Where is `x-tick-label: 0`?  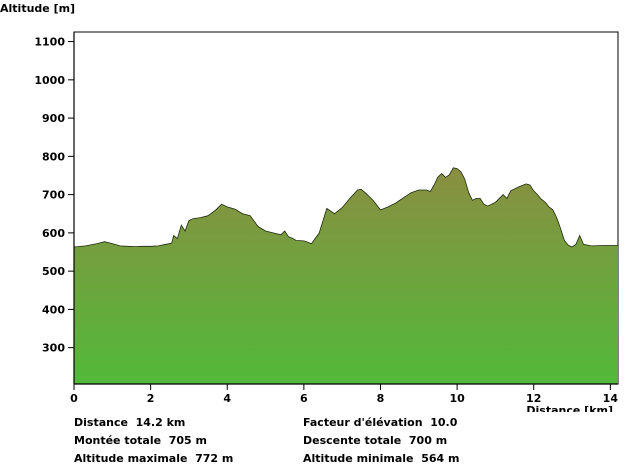
x-tick-label: 0 is located at coordinates (74, 398).